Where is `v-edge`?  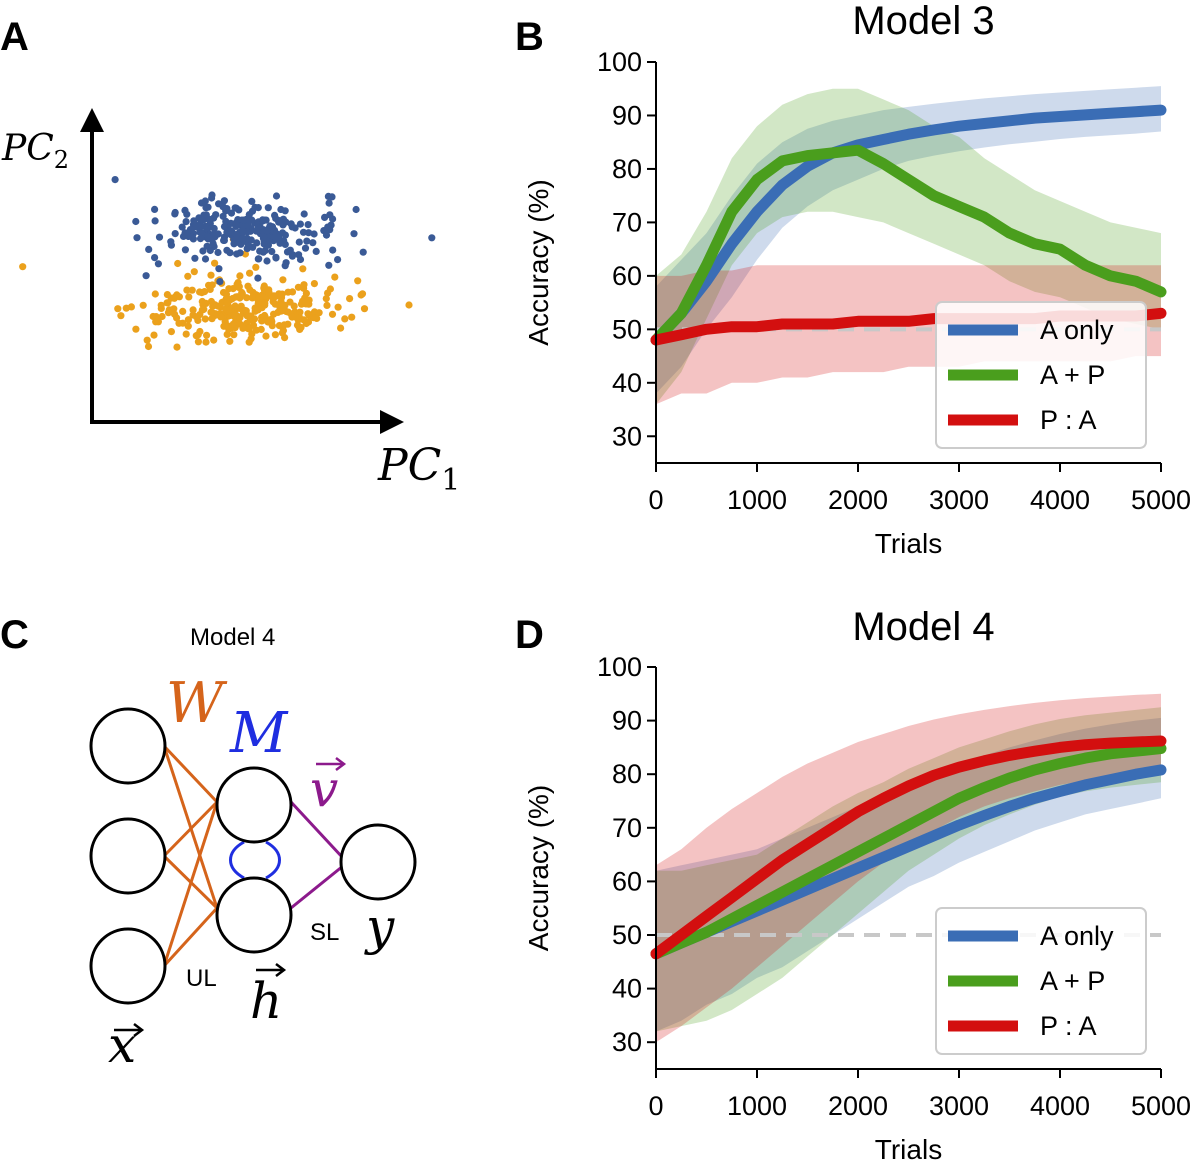 v-edge is located at coordinates (317, 887).